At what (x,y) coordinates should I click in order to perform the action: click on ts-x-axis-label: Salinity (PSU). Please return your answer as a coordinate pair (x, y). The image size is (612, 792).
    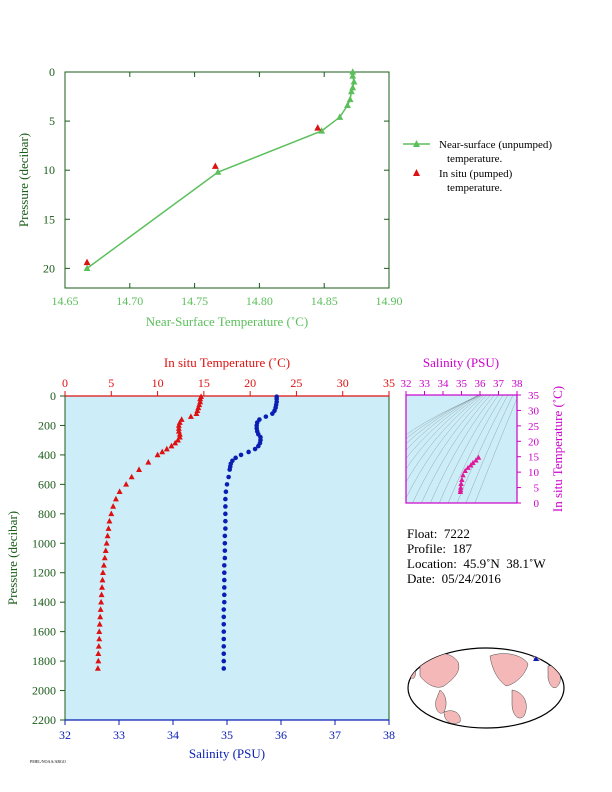
    Looking at the image, I should click on (461, 362).